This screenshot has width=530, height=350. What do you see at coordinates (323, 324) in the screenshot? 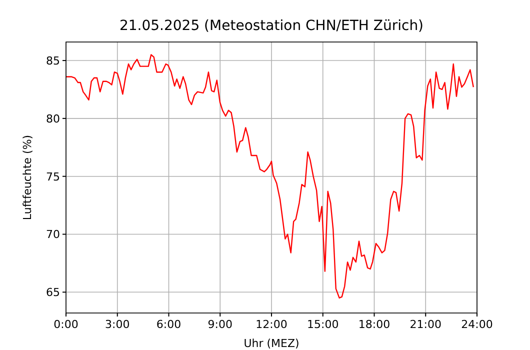
I see `x-tick-label: 15:00` at bounding box center [323, 324].